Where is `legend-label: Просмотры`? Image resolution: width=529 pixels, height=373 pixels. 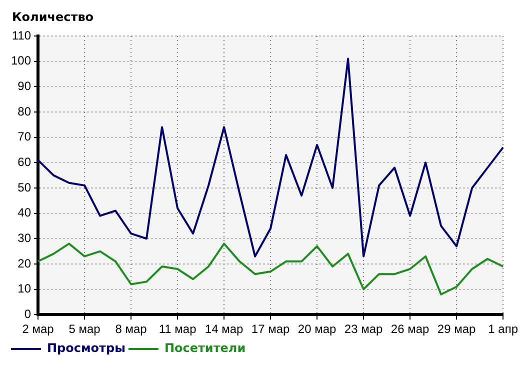 legend-label: Просмотры is located at coordinates (86, 348).